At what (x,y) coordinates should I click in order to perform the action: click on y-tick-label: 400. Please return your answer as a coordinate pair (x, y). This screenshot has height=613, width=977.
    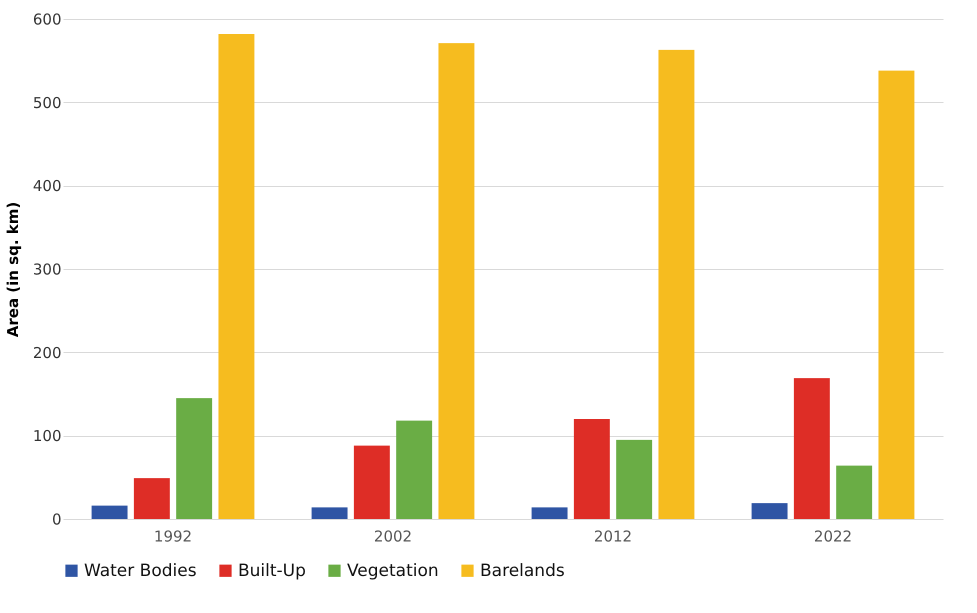
    Looking at the image, I should click on (47, 186).